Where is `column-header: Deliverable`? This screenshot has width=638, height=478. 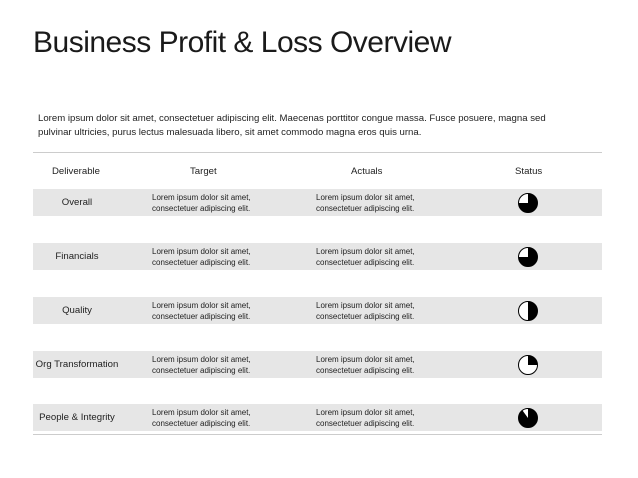 column-header: Deliverable is located at coordinates (76, 171).